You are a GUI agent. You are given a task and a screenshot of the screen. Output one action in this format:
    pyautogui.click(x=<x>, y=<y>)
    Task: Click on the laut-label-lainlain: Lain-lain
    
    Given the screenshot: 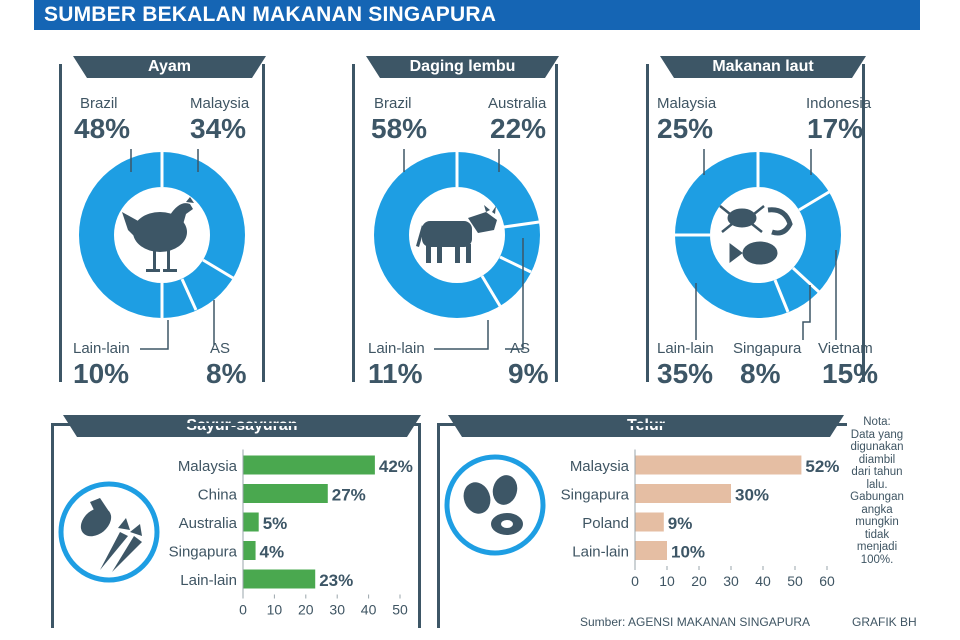 What is the action you would take?
    pyautogui.click(x=685, y=348)
    